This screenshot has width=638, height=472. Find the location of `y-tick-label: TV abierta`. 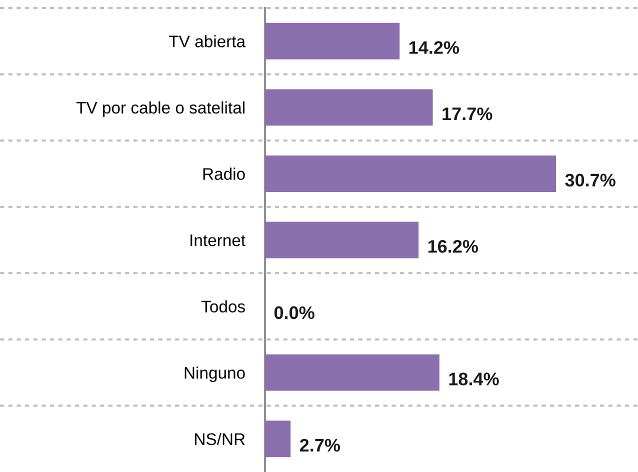

y-tick-label: TV abierta is located at coordinates (207, 41).